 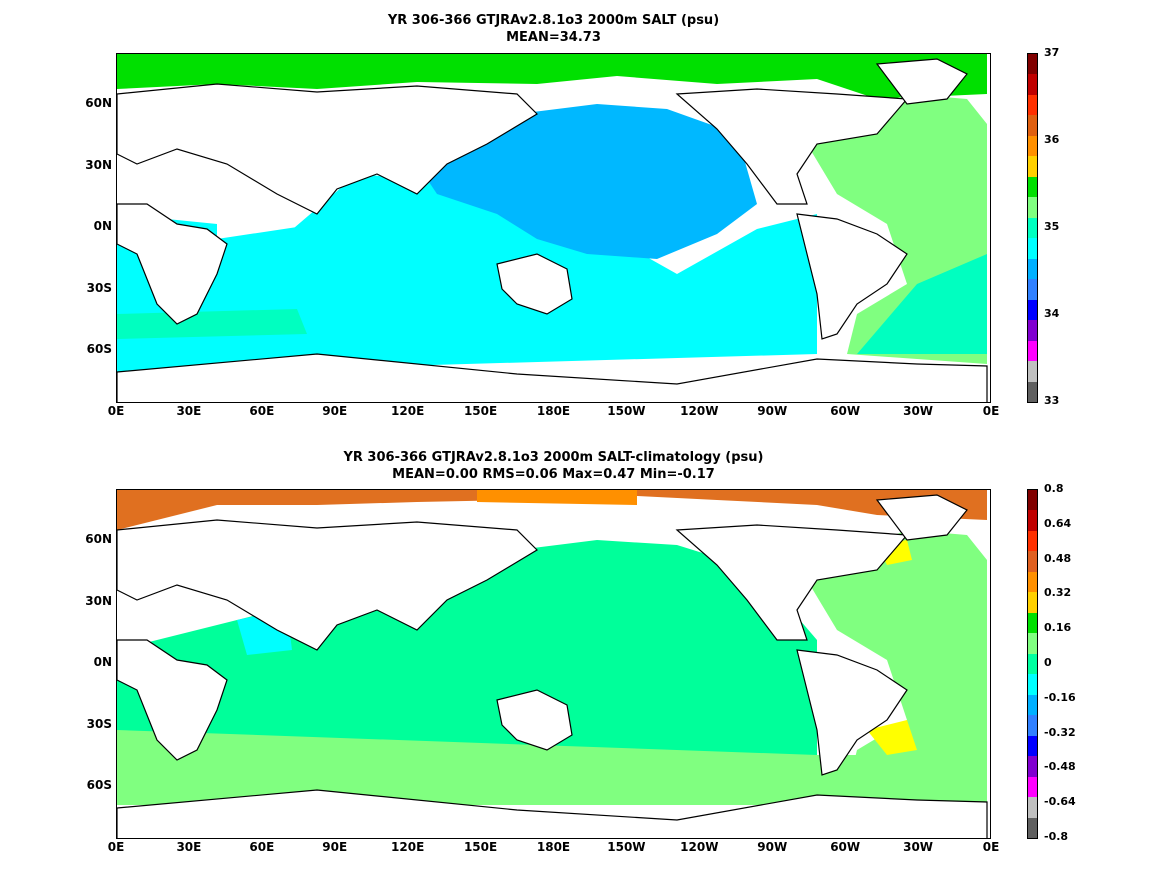 What do you see at coordinates (1058, 558) in the screenshot?
I see `colorbar-label: 0.48` at bounding box center [1058, 558].